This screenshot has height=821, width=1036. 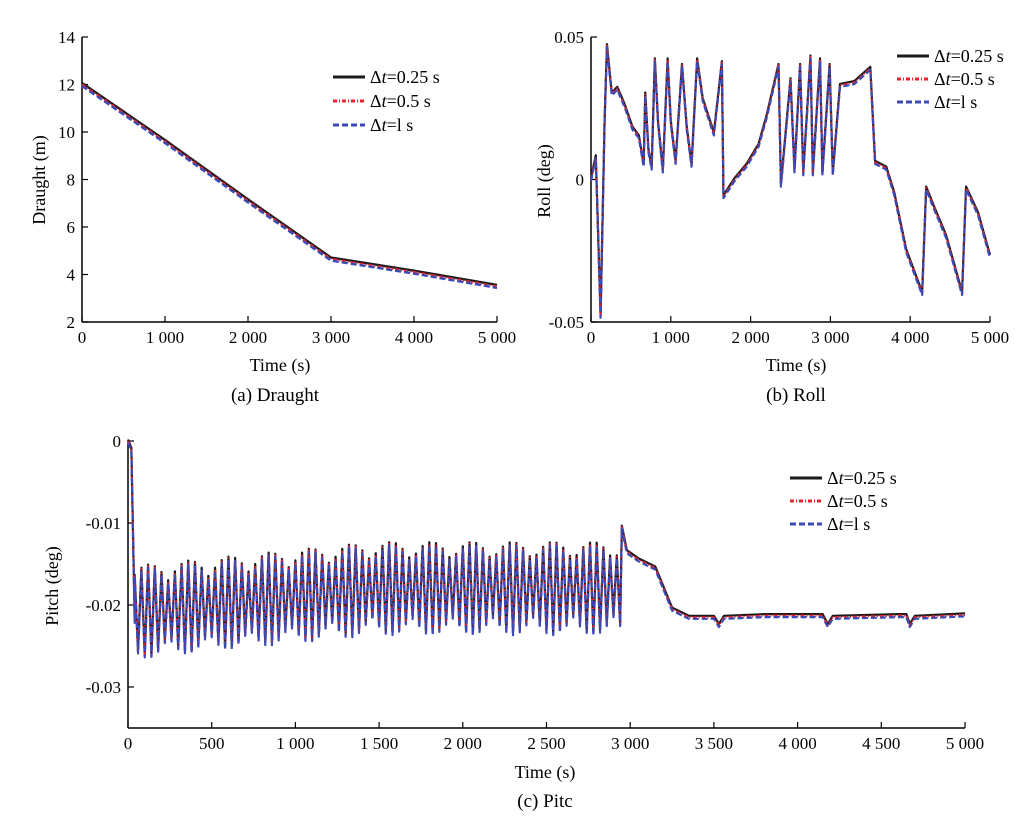 I want to click on y-tick-label: 14, so click(x=67, y=37).